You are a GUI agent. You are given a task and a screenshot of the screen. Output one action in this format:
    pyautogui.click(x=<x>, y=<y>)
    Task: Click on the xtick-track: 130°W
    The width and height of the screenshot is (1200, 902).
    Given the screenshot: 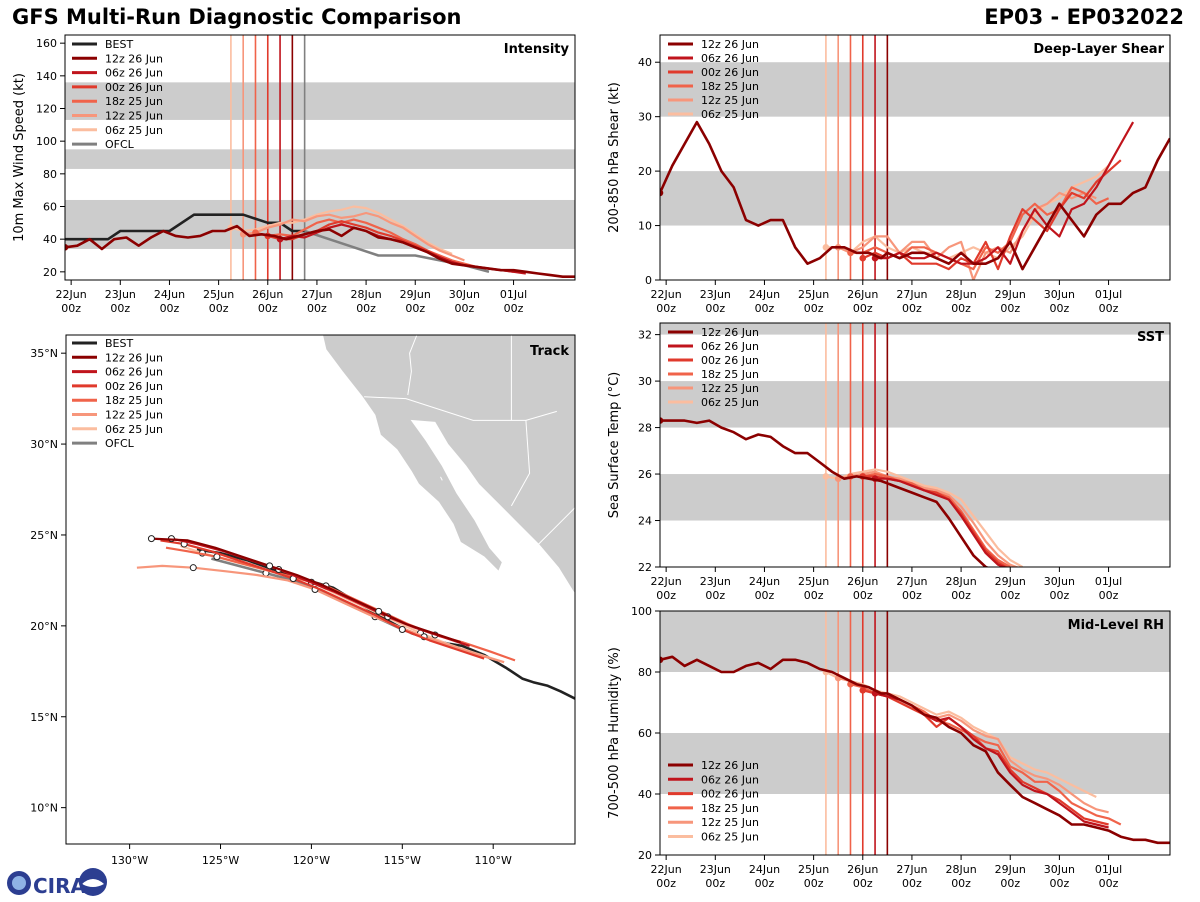 What is the action you would take?
    pyautogui.click(x=129, y=860)
    